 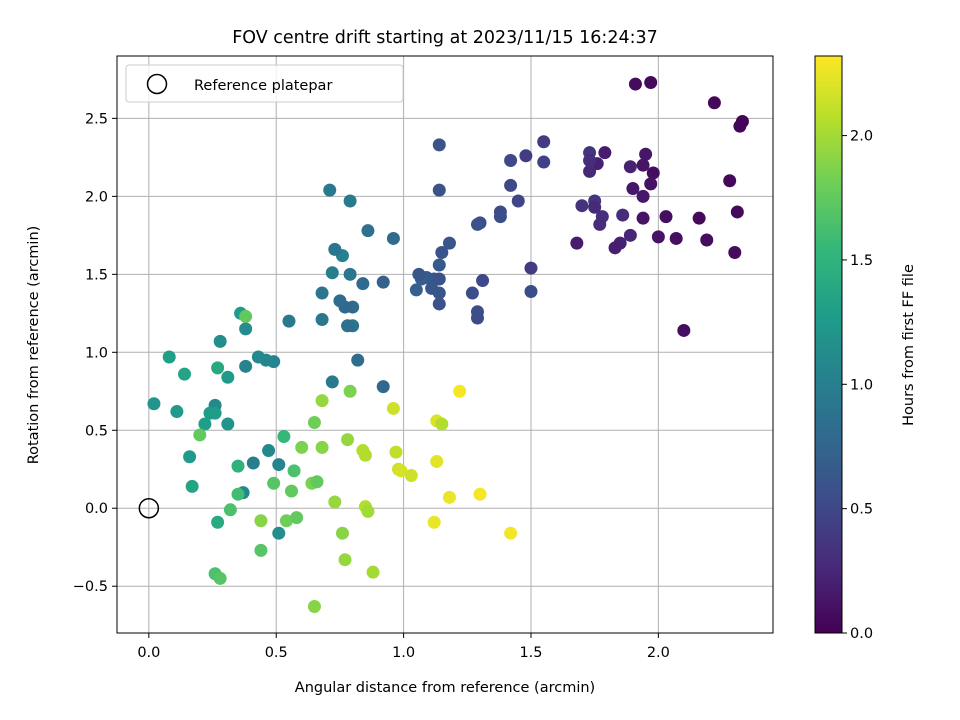 I want to click on colorbar-tick-label: 1.0, so click(x=861, y=385).